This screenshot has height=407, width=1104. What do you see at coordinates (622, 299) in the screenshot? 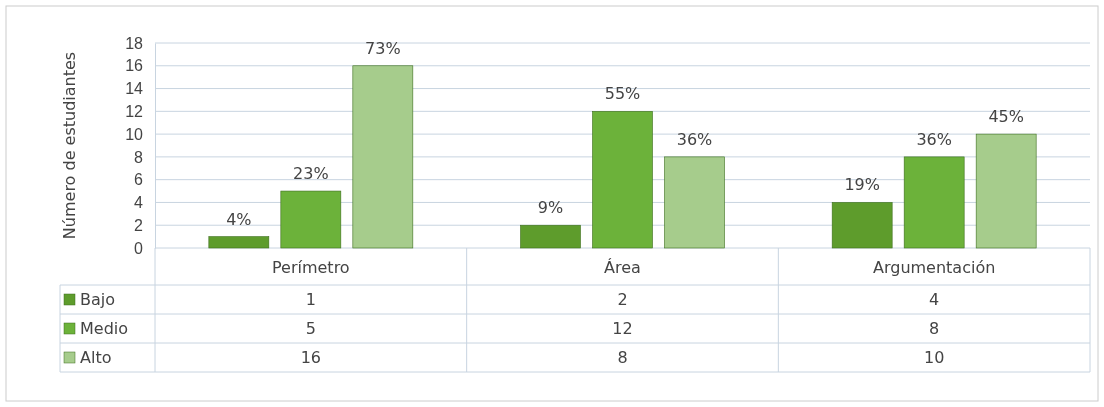
I see `data-label: 2` at bounding box center [622, 299].